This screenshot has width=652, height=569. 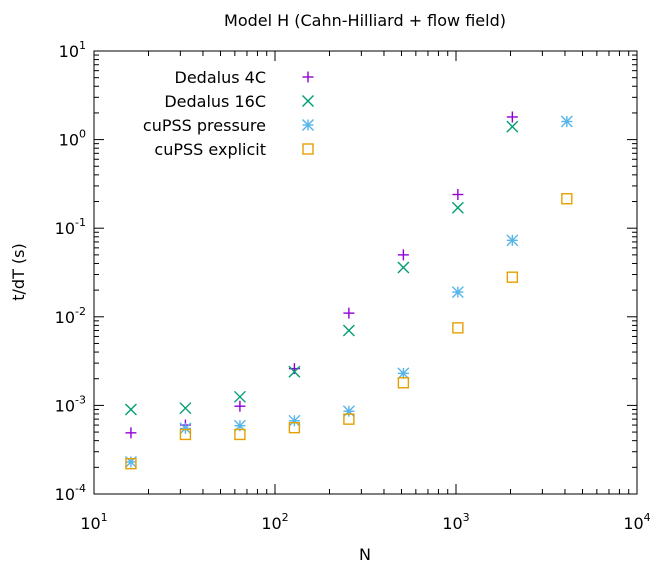 I want to click on y-tick-label: 10⁻⁴, so click(x=70, y=493).